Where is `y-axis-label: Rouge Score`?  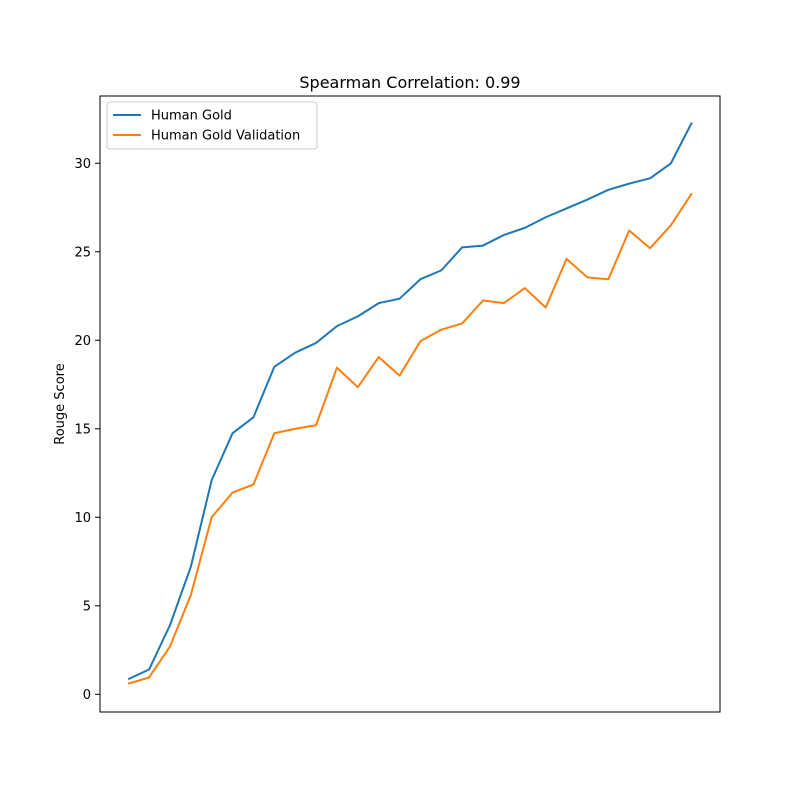
y-axis-label: Rouge Score is located at coordinates (60, 403).